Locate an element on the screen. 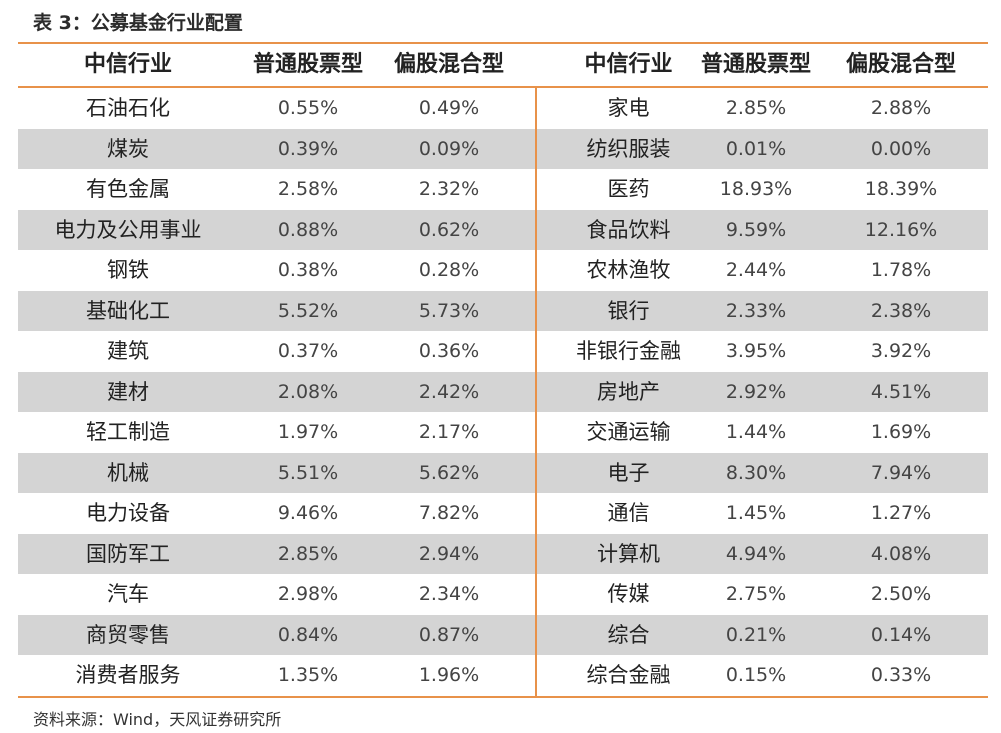  cell-industry-right: 通信 is located at coordinates (628, 513).